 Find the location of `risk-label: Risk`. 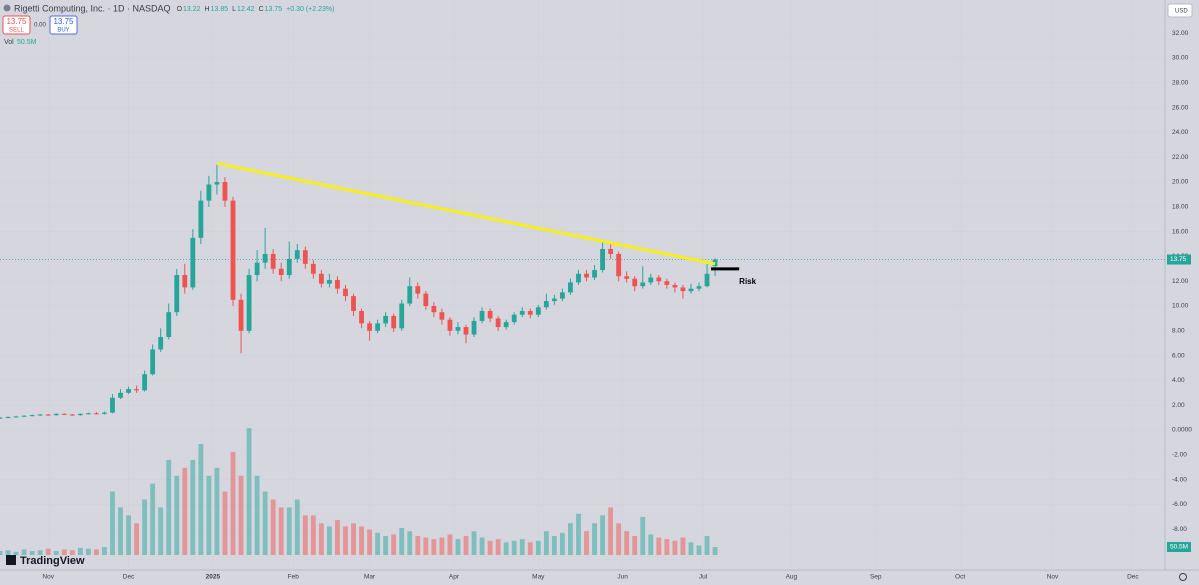

risk-label: Risk is located at coordinates (747, 281).